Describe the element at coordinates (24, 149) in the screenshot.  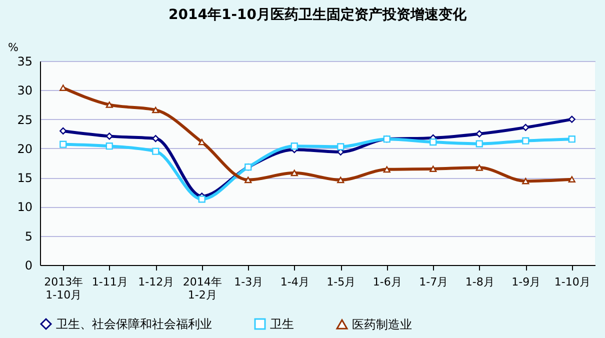
I see `y-tick-label: 20` at that location.